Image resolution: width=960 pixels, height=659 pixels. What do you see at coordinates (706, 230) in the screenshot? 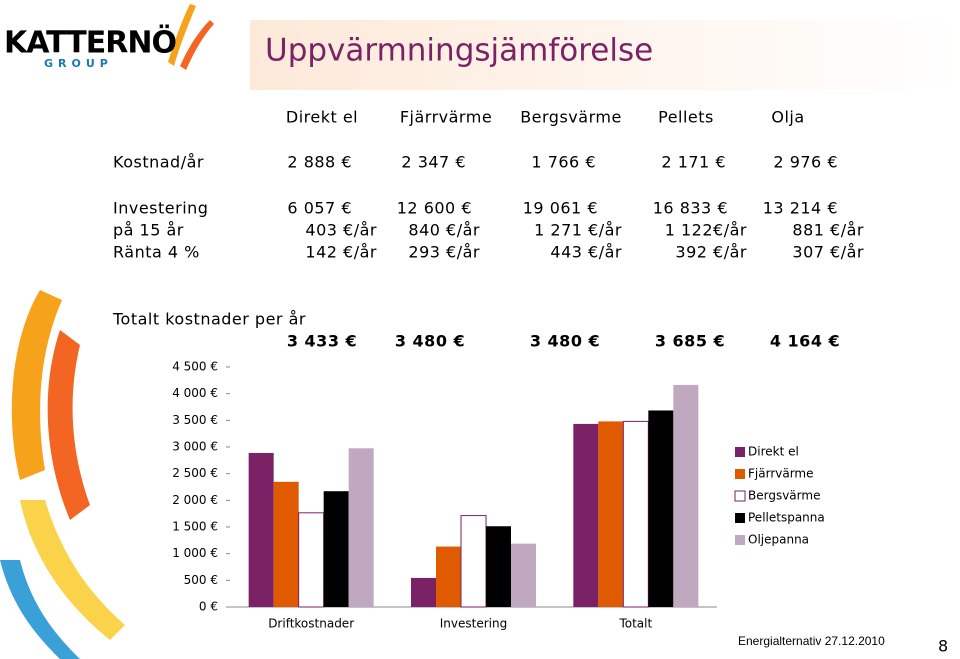
I see `cell: 1 122€/år` at bounding box center [706, 230].